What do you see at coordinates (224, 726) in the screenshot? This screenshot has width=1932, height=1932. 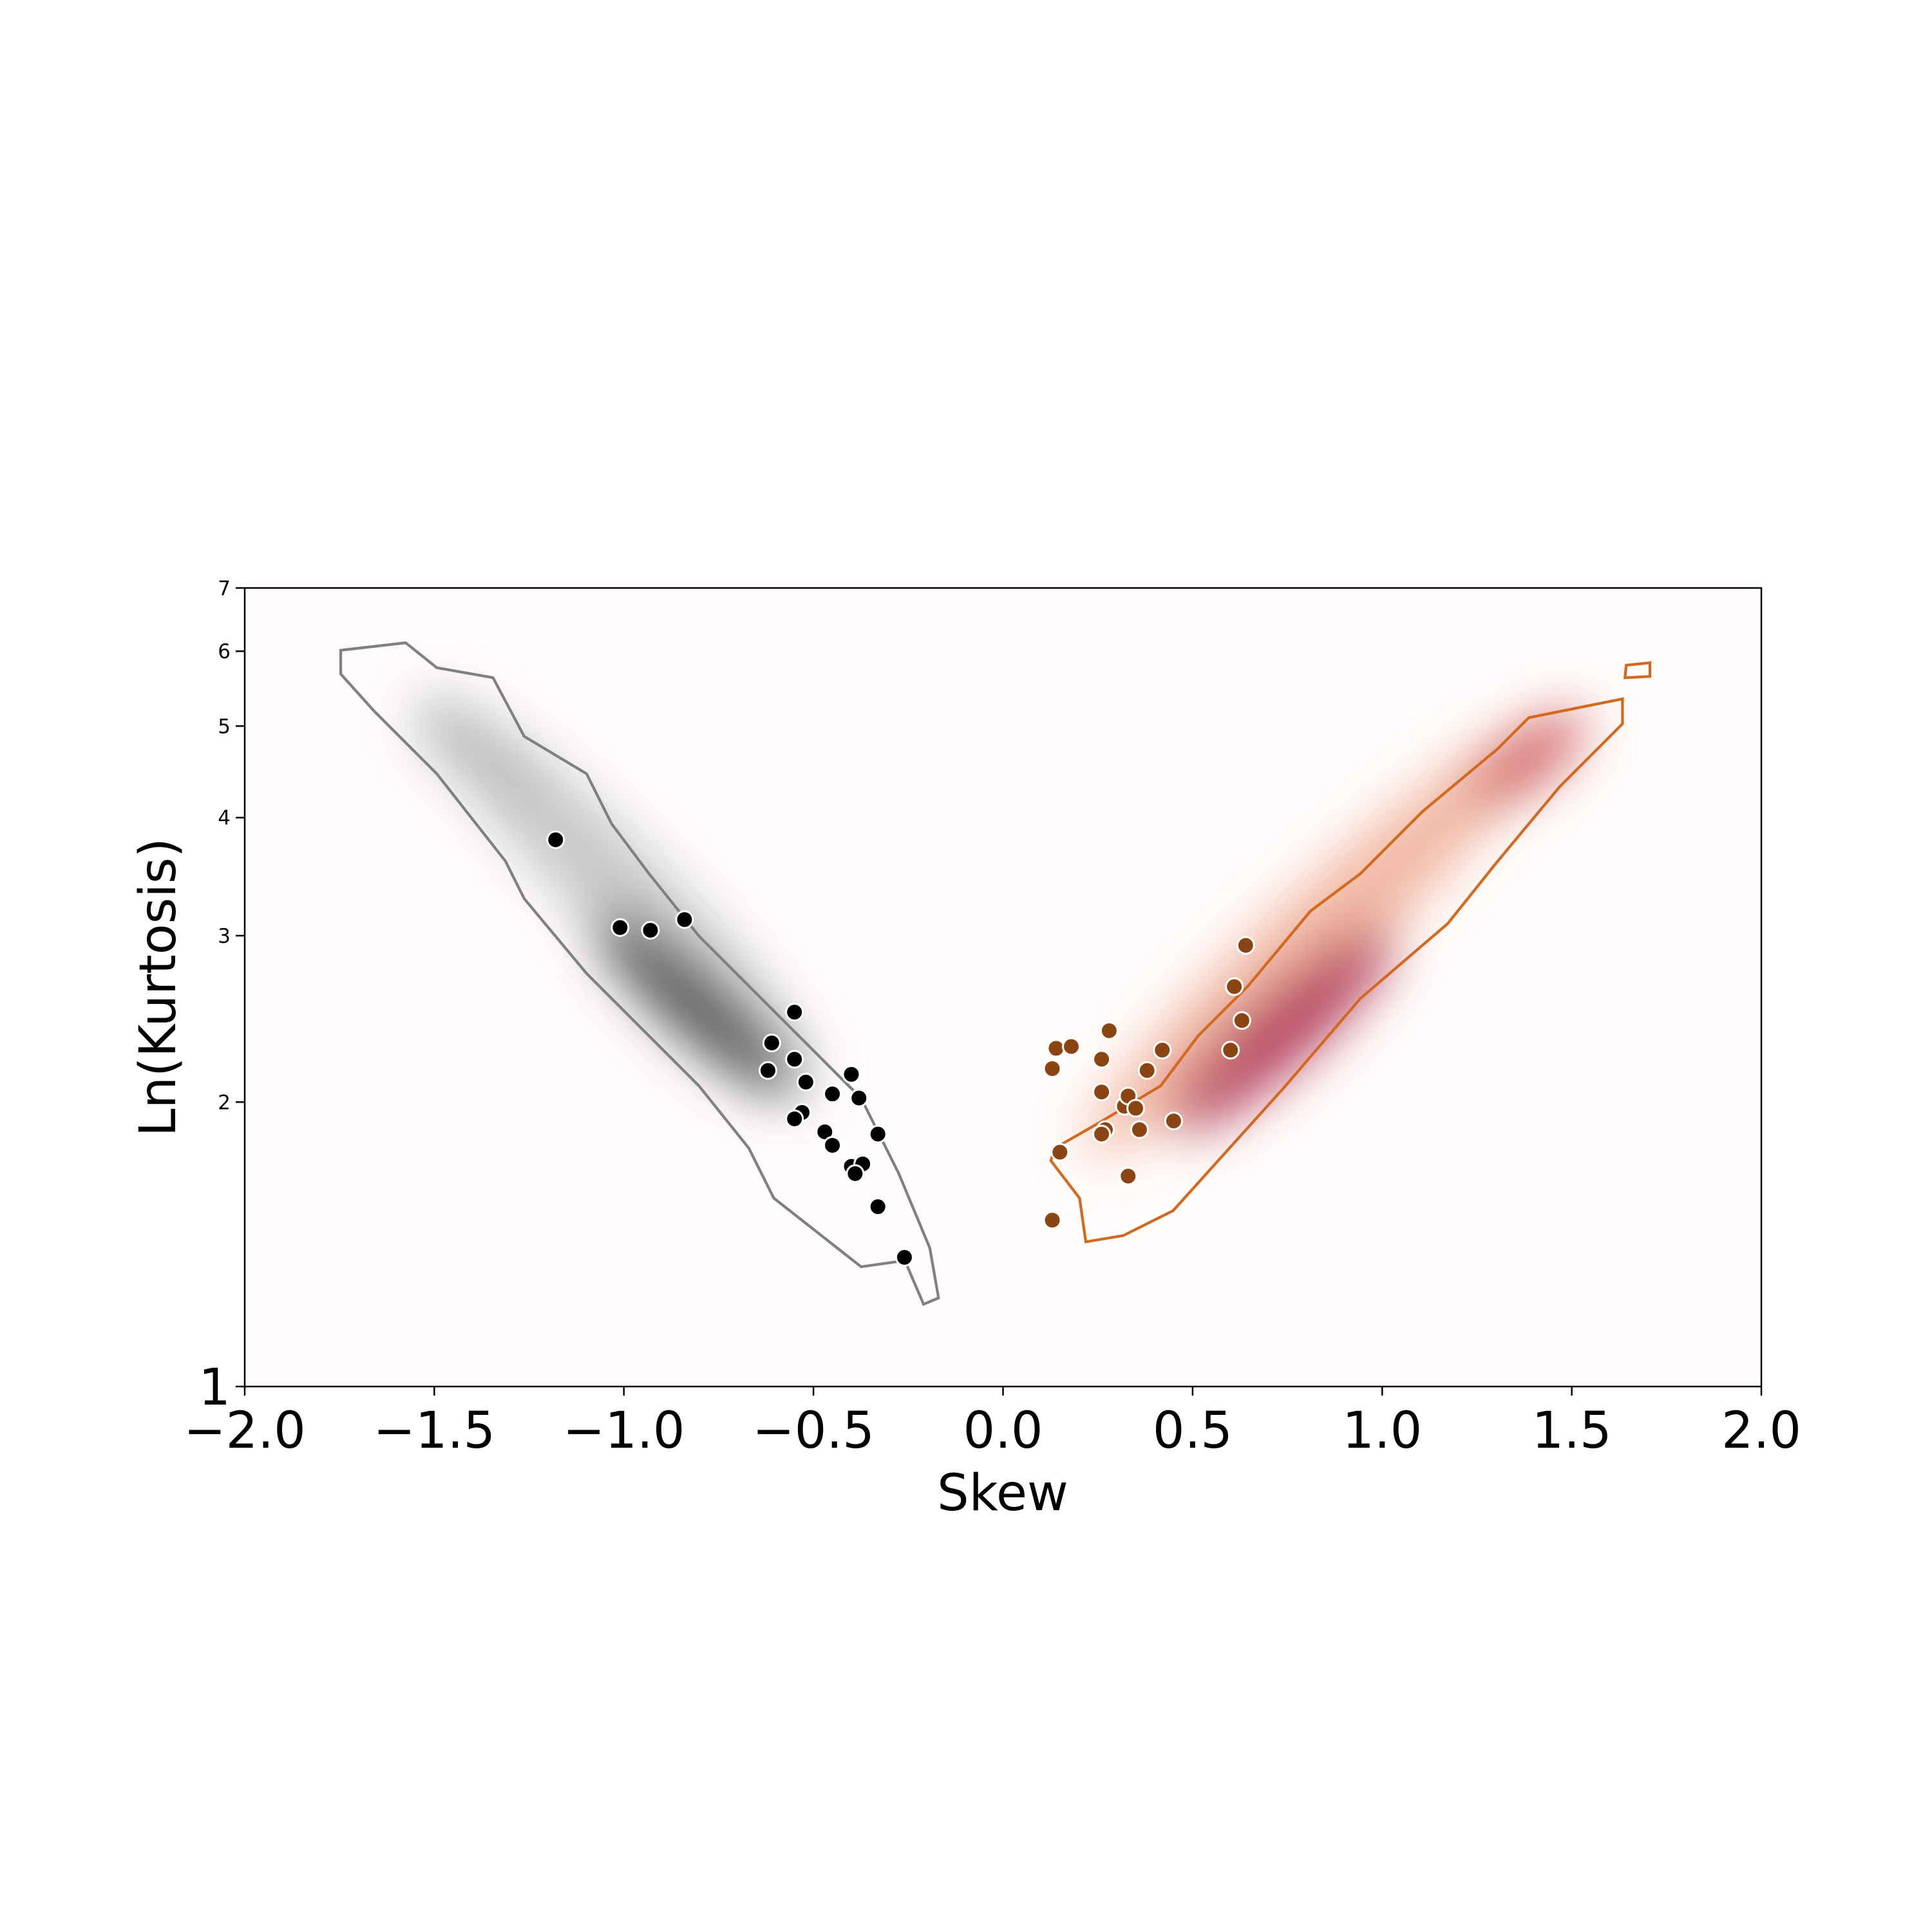 I see `y-tick-label: 5` at bounding box center [224, 726].